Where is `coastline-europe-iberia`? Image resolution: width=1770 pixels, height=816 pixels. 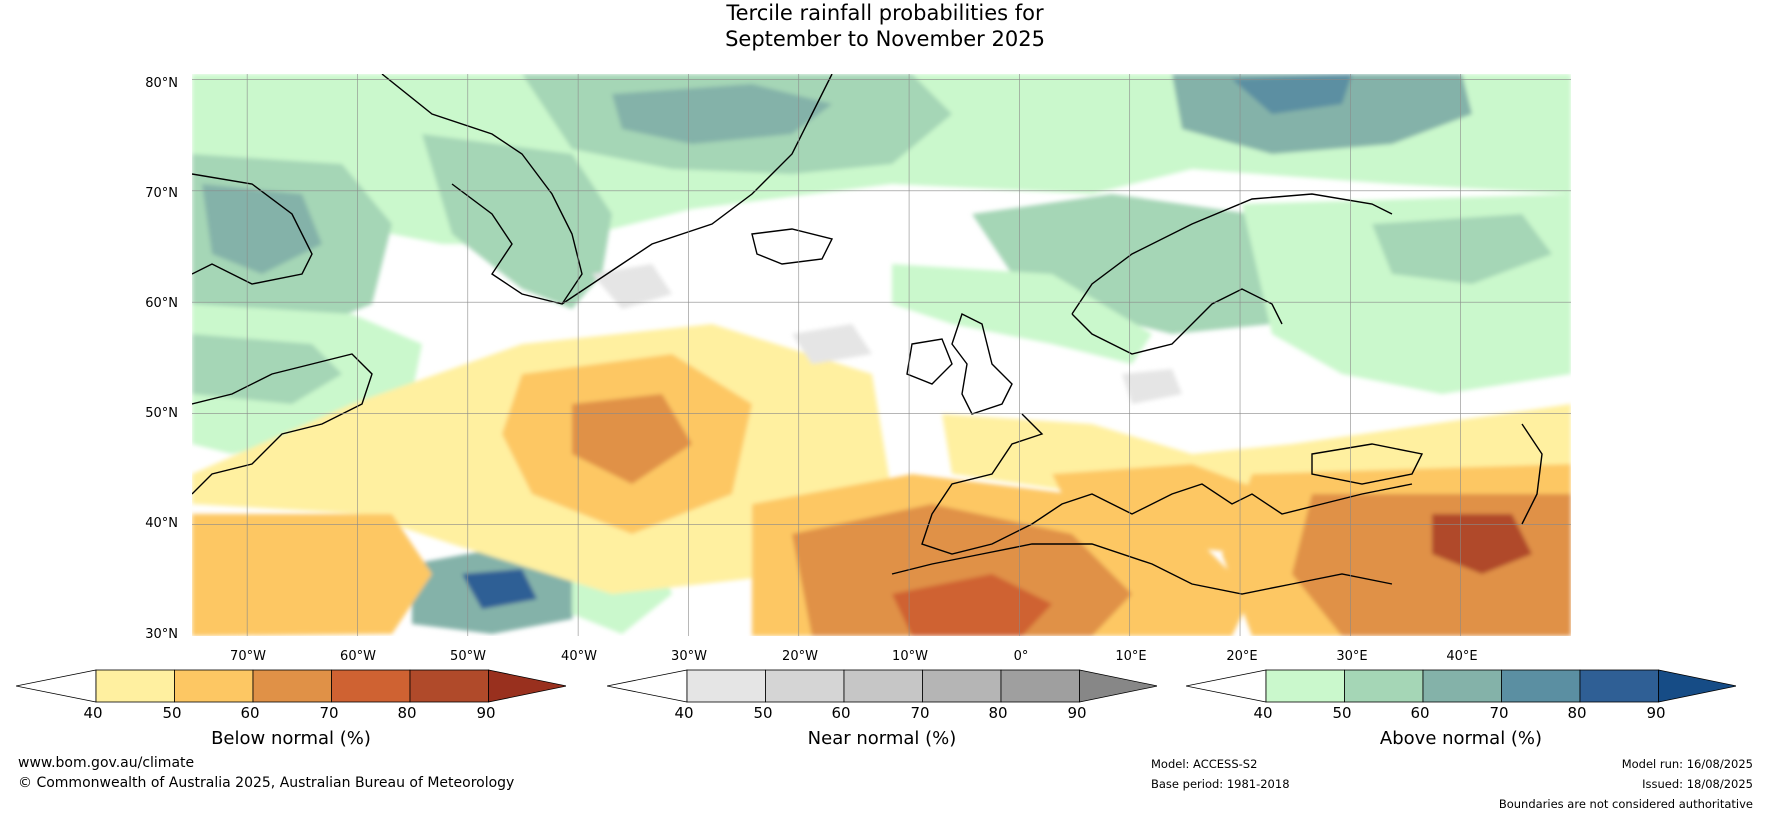
coastline-europe-iberia is located at coordinates (1167, 484).